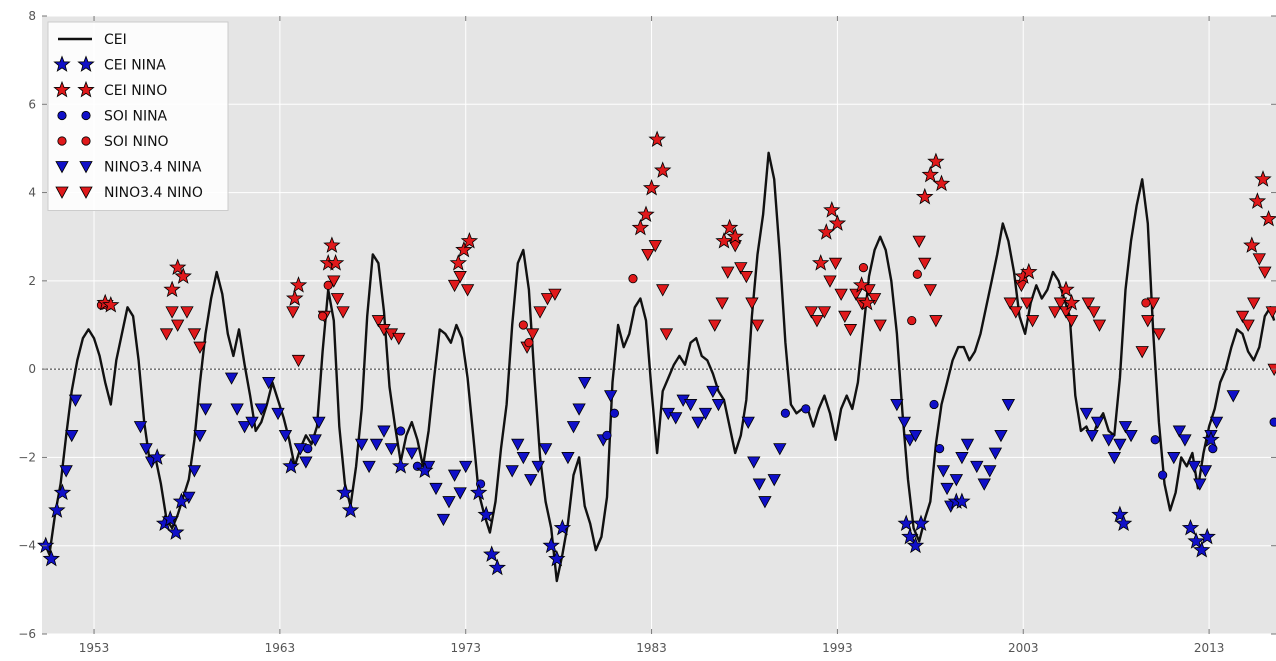 The image size is (1276, 661). I want to click on y-tick-label: −2, so click(27, 457).